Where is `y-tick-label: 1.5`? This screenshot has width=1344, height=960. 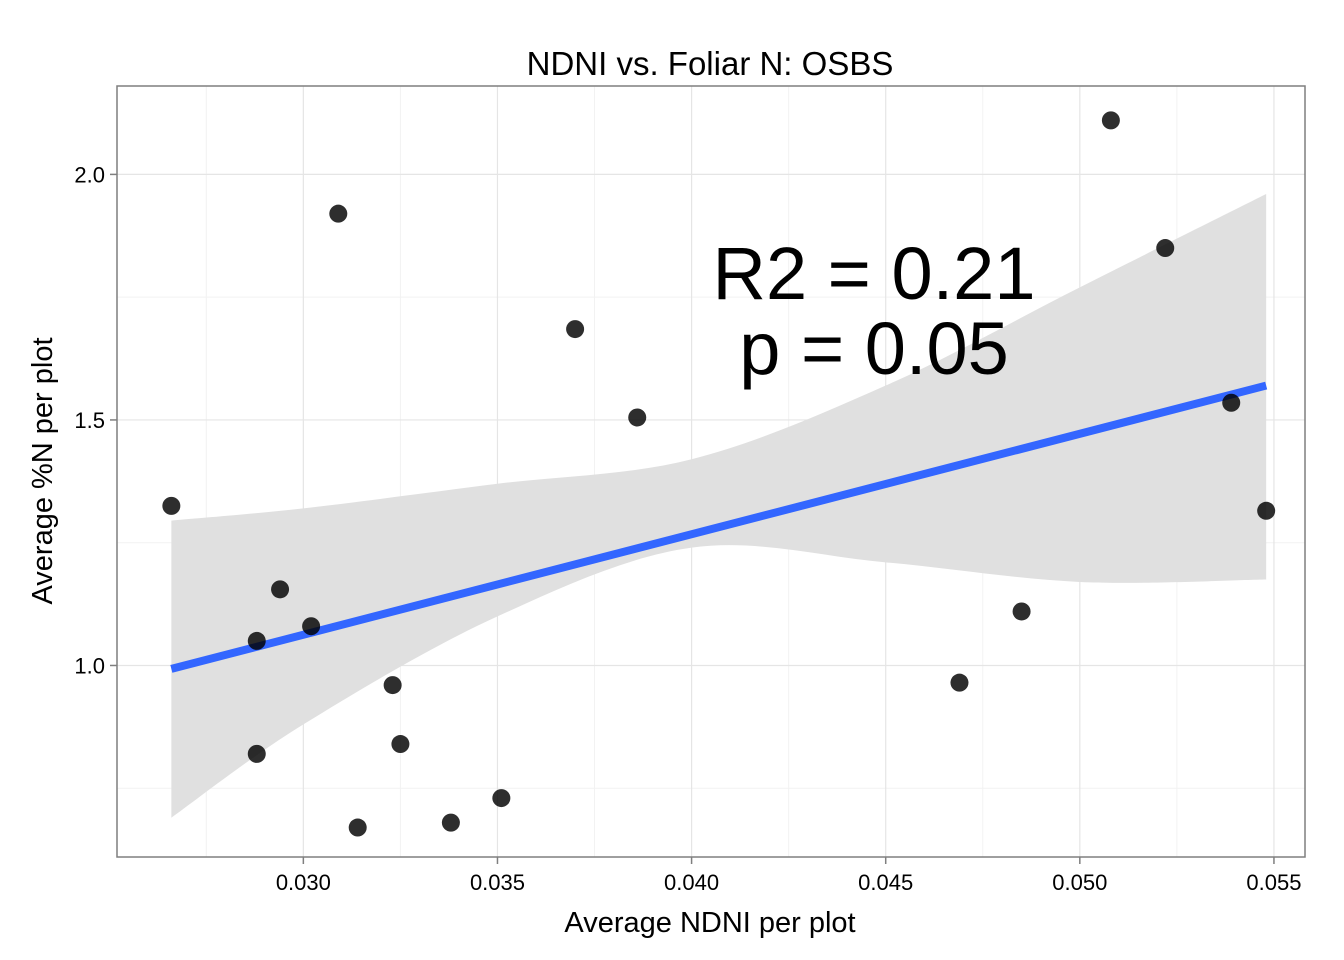
y-tick-label: 1.5 is located at coordinates (89, 420).